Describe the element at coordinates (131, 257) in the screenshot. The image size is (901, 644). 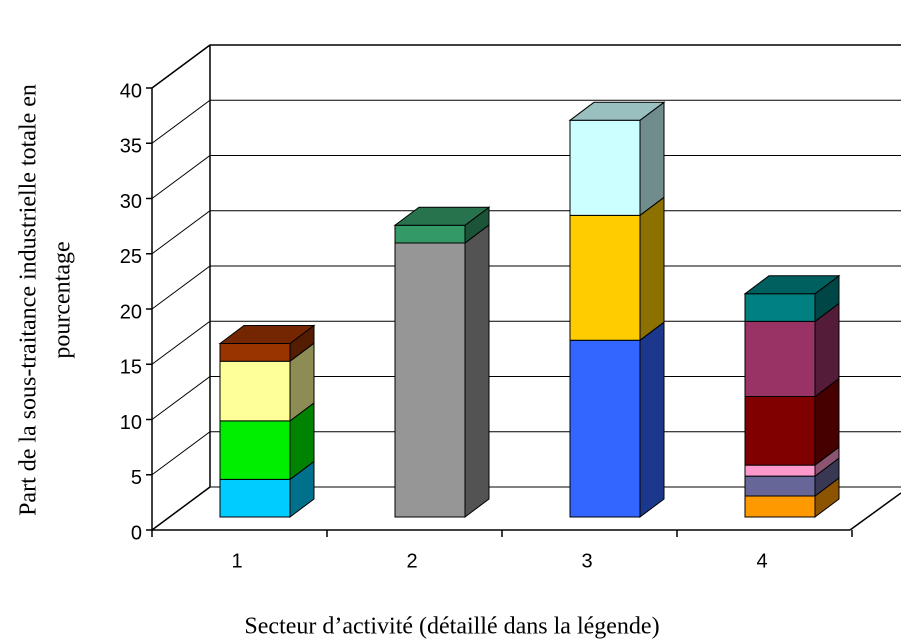
I see `y-tick-label: 25` at that location.